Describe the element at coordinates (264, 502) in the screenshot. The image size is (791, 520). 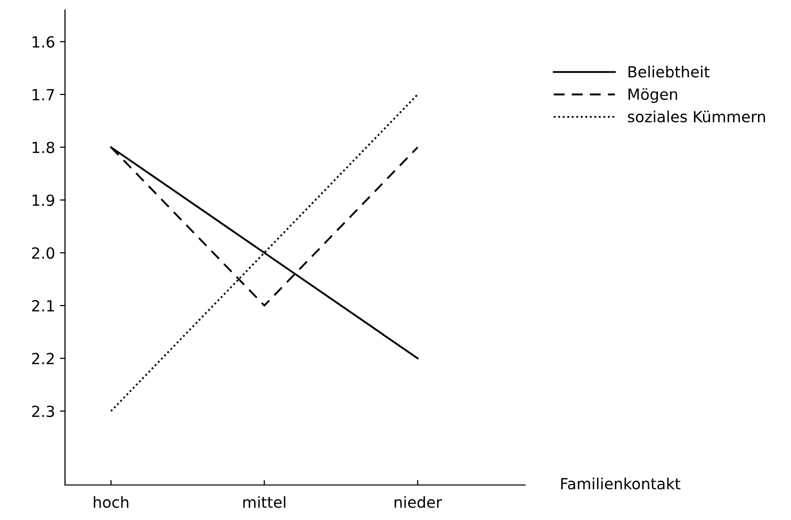
I see `x-tick-label: mittel` at that location.